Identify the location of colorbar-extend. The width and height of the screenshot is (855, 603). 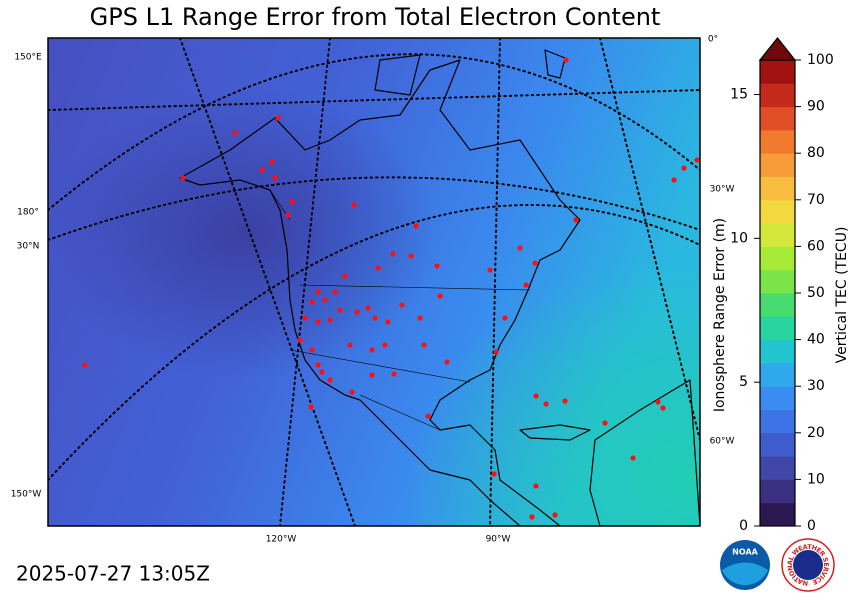
(777, 49).